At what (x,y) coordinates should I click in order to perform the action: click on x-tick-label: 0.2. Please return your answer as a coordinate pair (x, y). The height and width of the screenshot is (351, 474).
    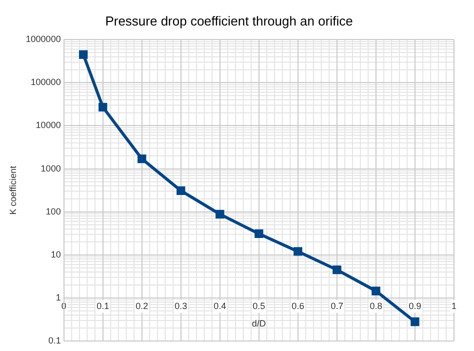
    Looking at the image, I should click on (142, 305).